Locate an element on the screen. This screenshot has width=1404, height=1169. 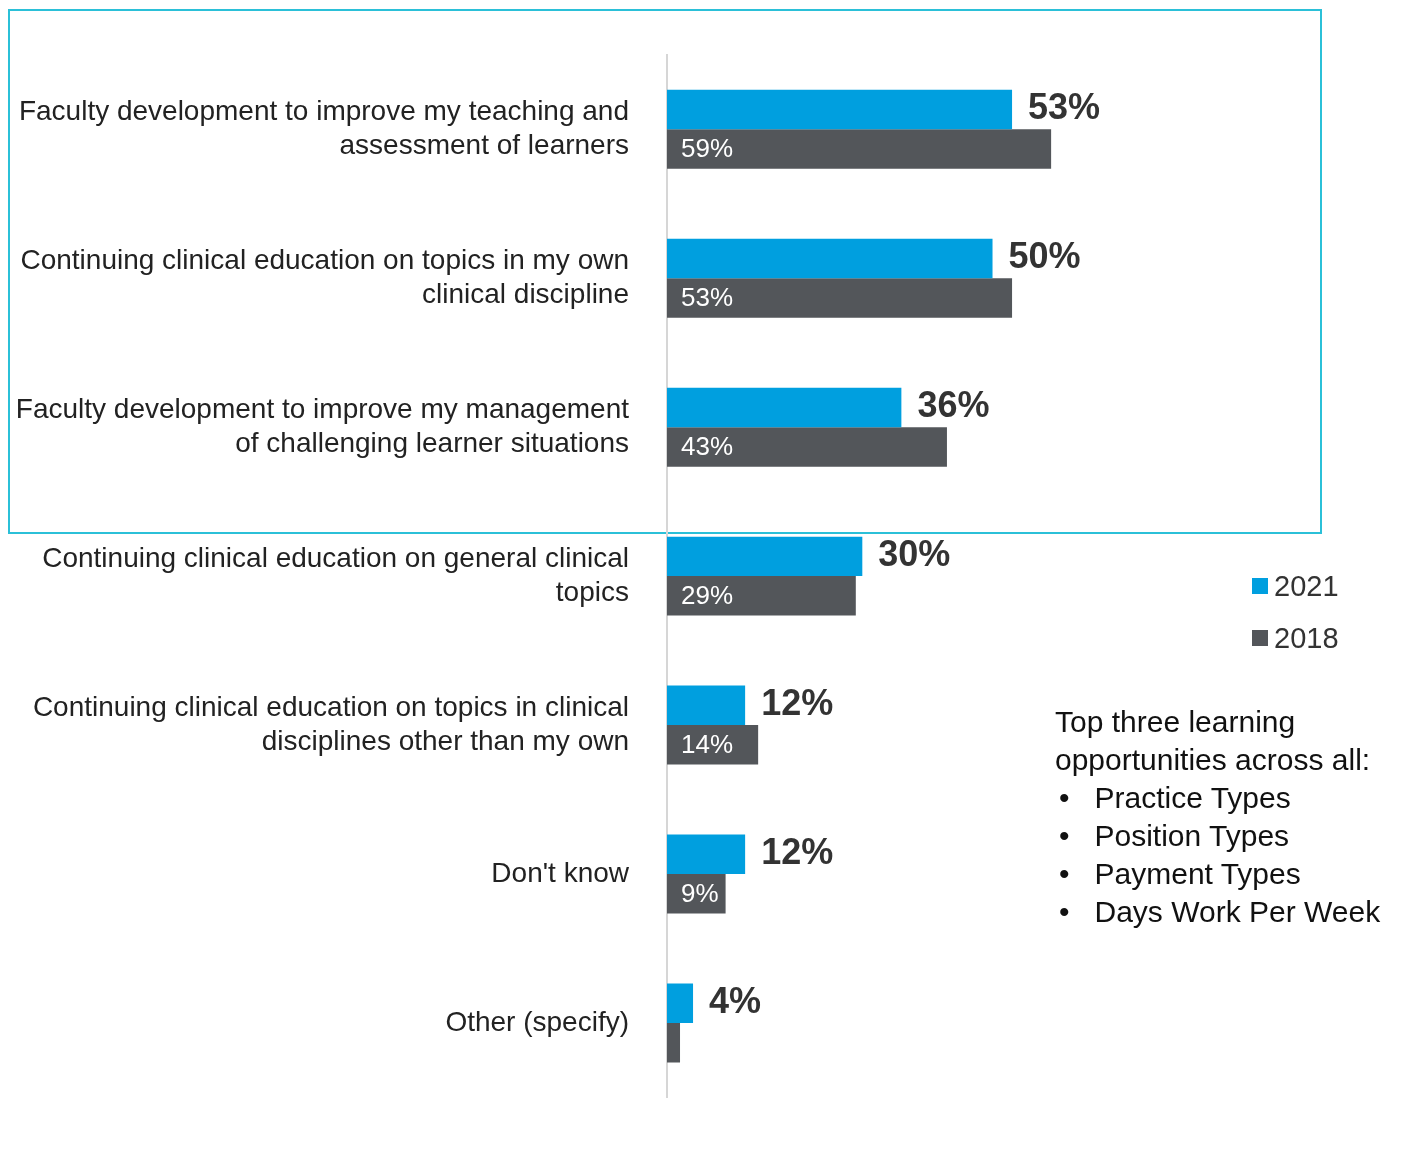
text: Top three learning opportunities across all: is located at coordinates (1213, 741).